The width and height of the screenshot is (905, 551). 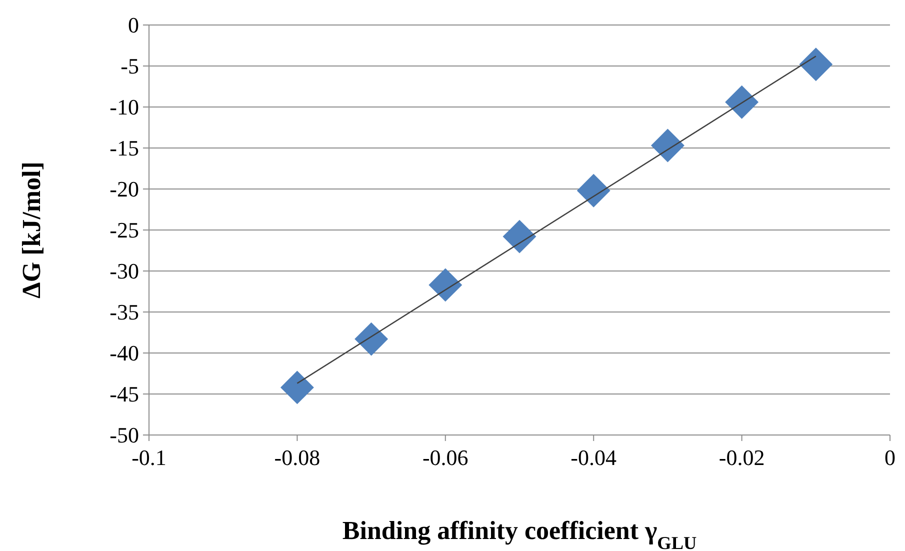 I want to click on x-tick-label: -0.08, so click(x=297, y=457).